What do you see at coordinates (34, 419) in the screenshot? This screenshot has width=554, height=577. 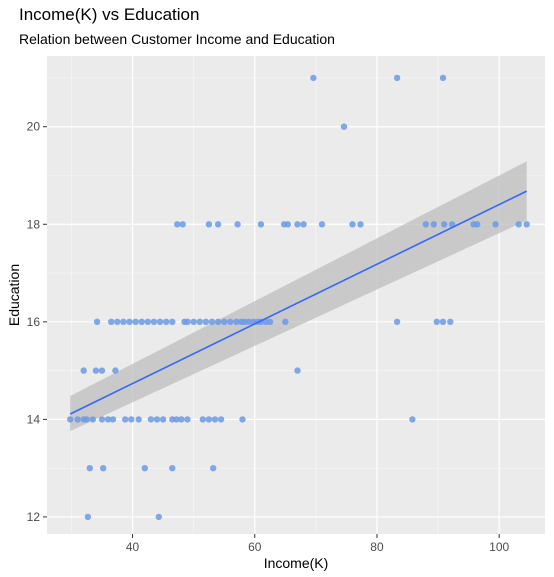 I see `y-tick-label: 14` at bounding box center [34, 419].